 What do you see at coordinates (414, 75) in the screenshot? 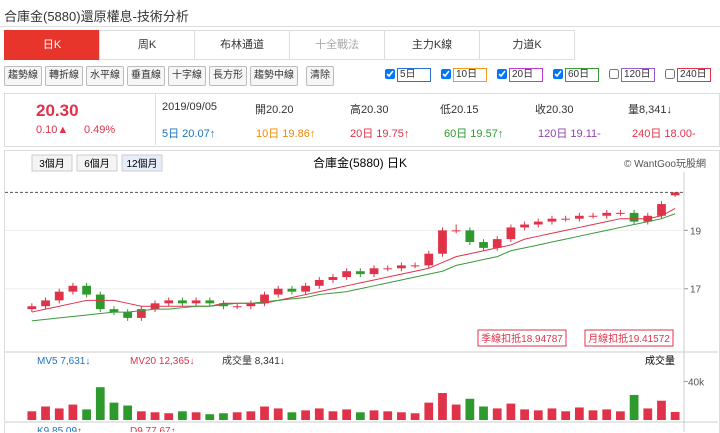
I see `ma-toggle-label: 5日` at bounding box center [414, 75].